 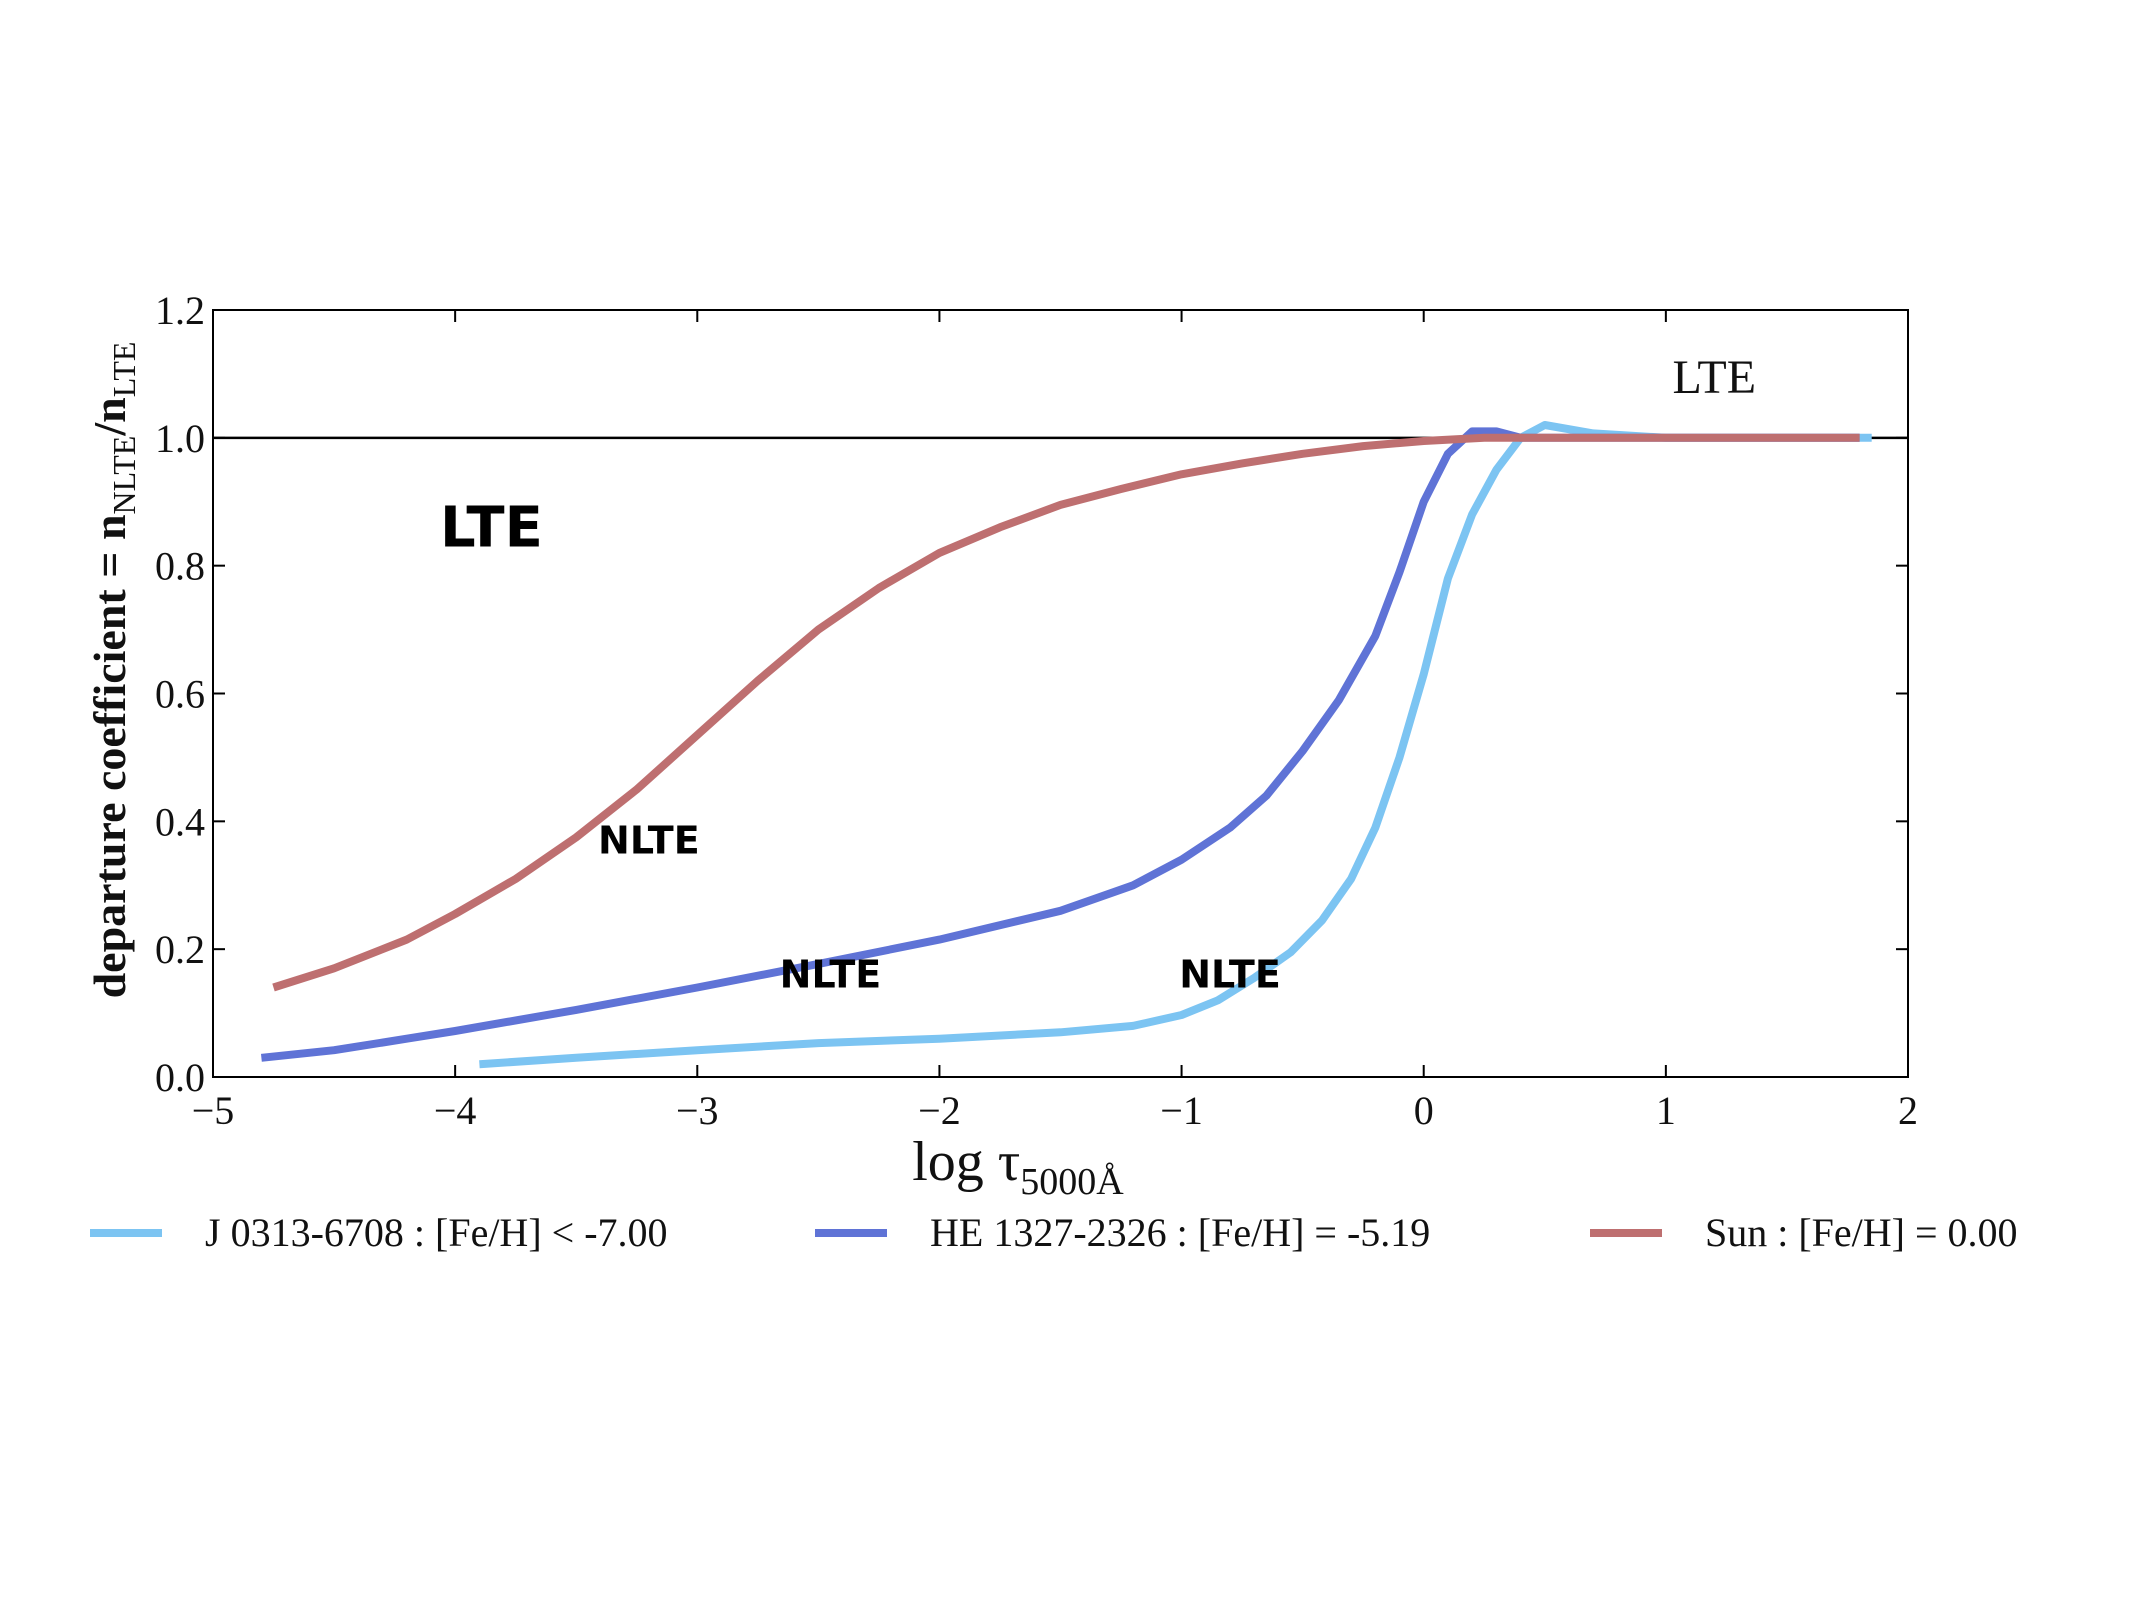 What do you see at coordinates (180, 949) in the screenshot?
I see `y-tick-label: 0.2` at bounding box center [180, 949].